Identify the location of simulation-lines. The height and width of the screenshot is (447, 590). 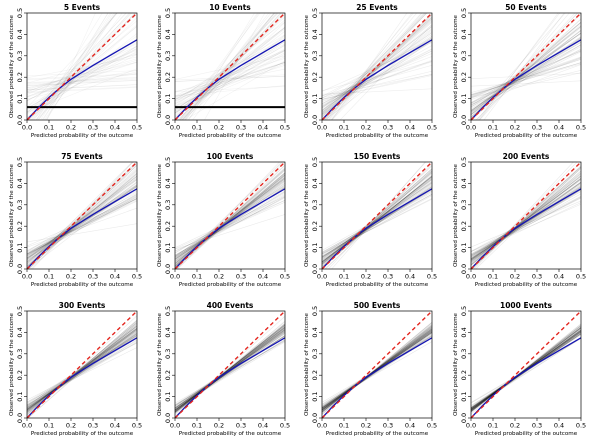
(82, 66).